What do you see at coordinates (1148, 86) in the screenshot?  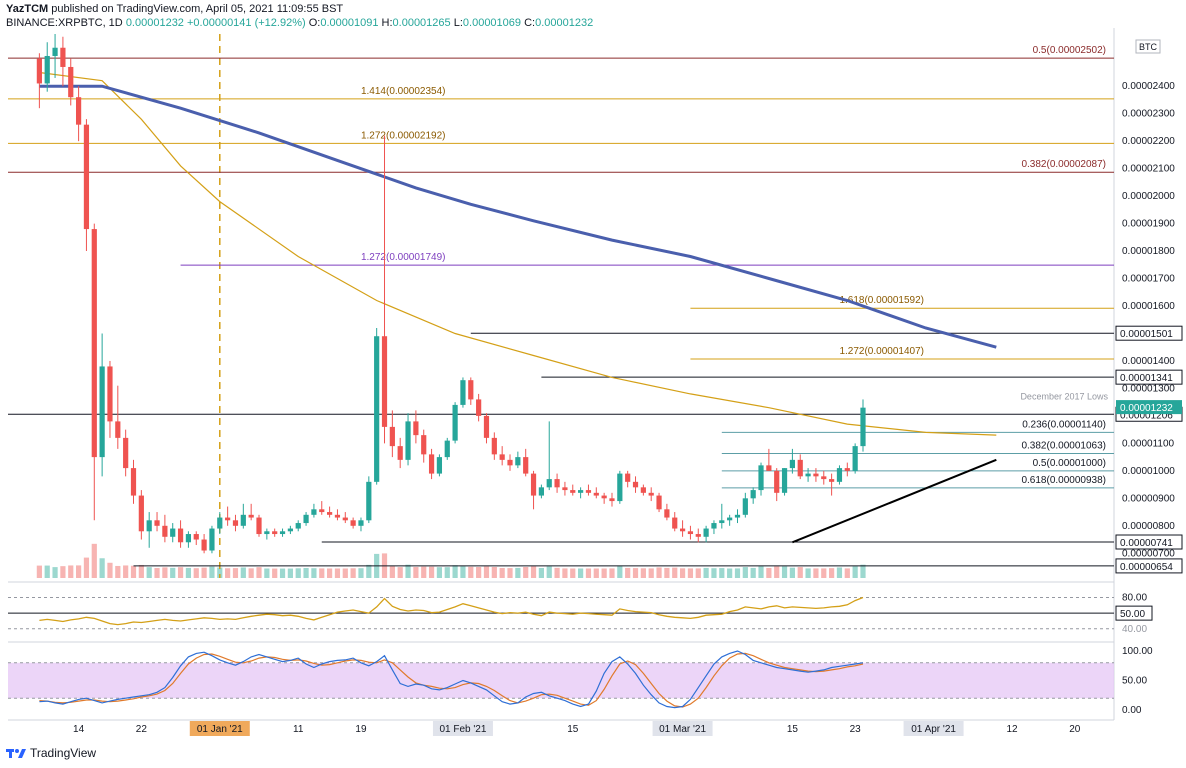 I see `price-tick-label: 0.00002400` at bounding box center [1148, 86].